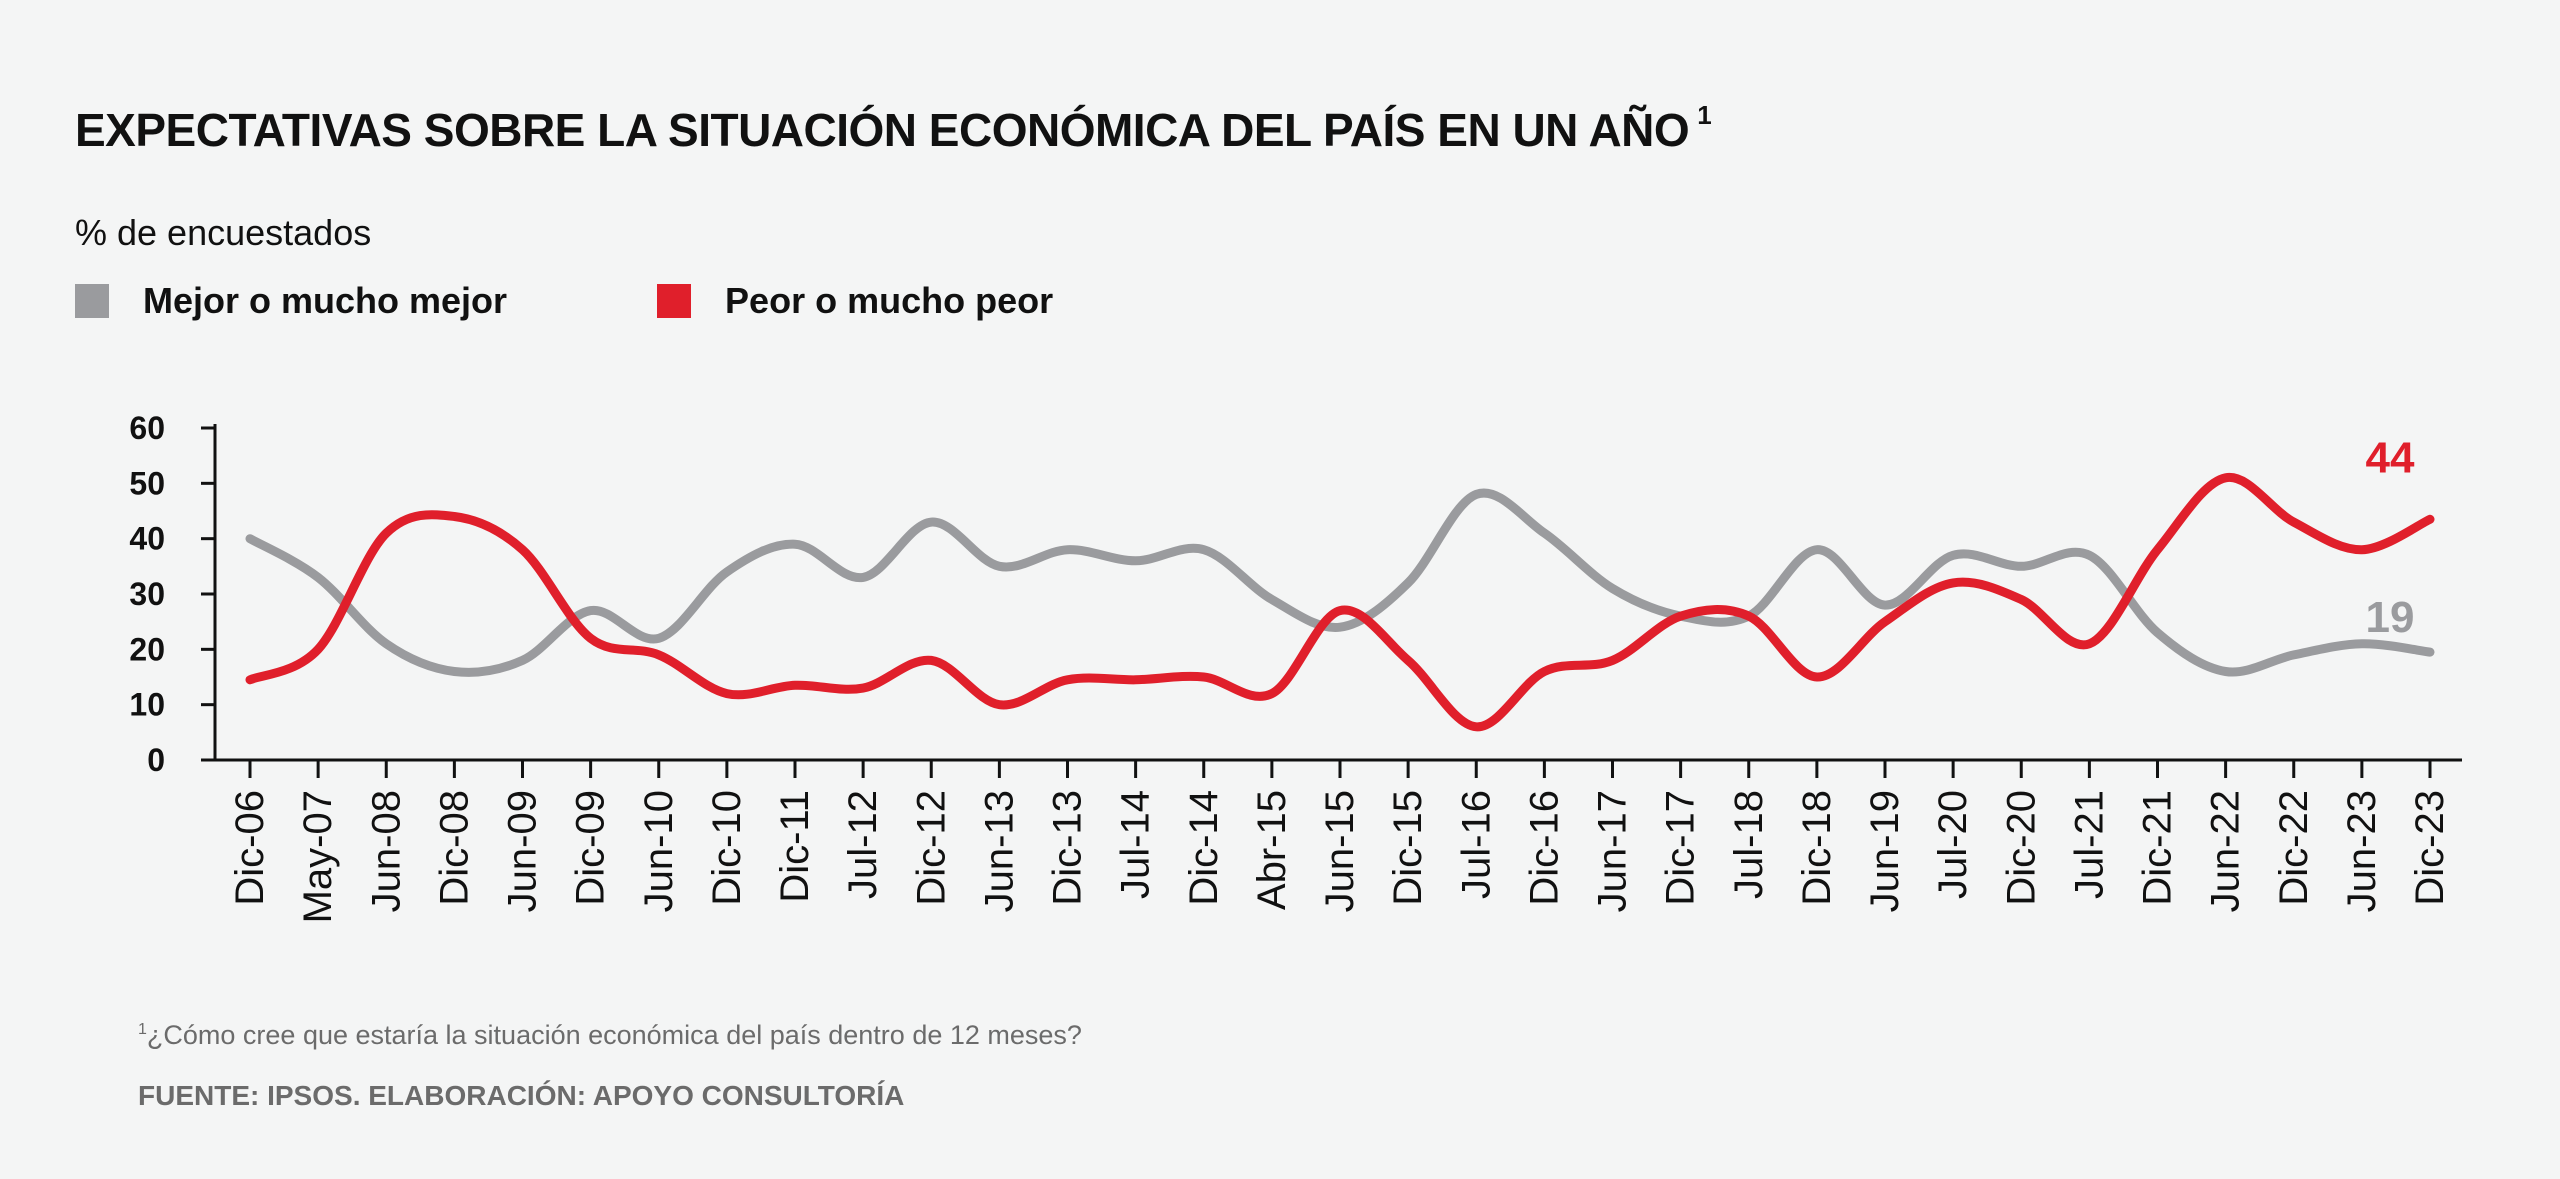  What do you see at coordinates (1885, 851) in the screenshot?
I see `x-tick-label: Jun-19` at bounding box center [1885, 851].